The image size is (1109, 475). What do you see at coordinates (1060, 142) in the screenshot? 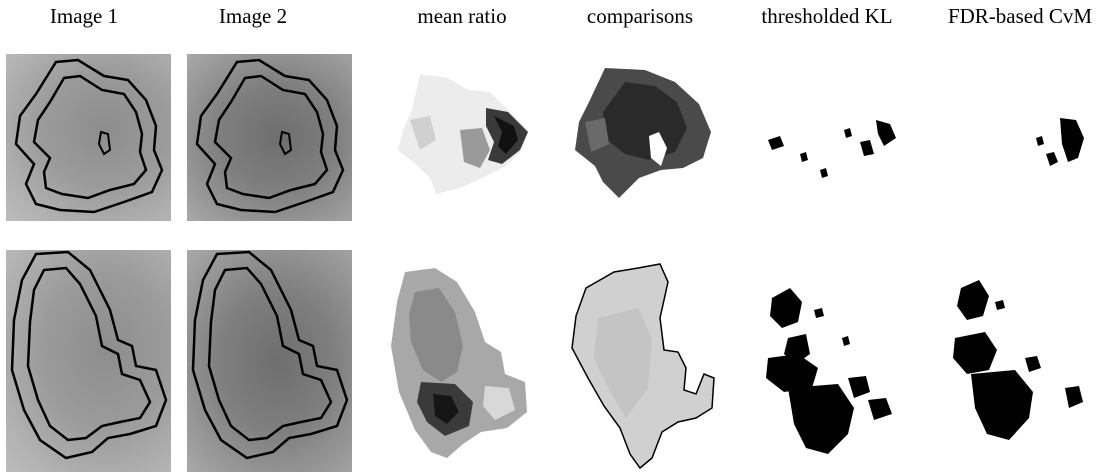
I see `row1-fdr-cvm-texture` at bounding box center [1060, 142].